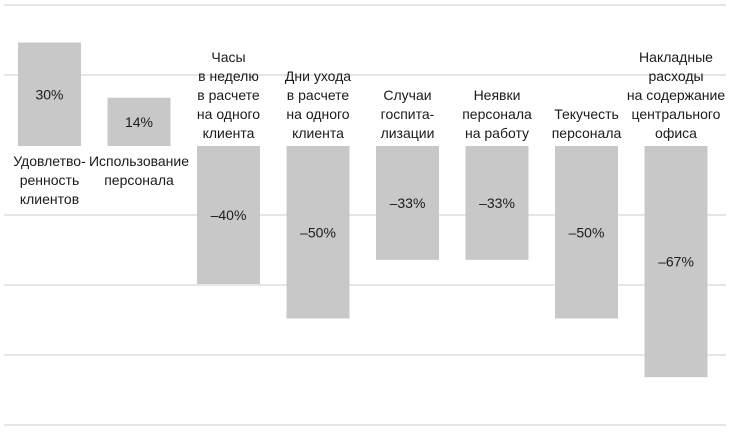 This screenshot has width=730, height=437. I want to click on data-label: 14%, so click(139, 122).